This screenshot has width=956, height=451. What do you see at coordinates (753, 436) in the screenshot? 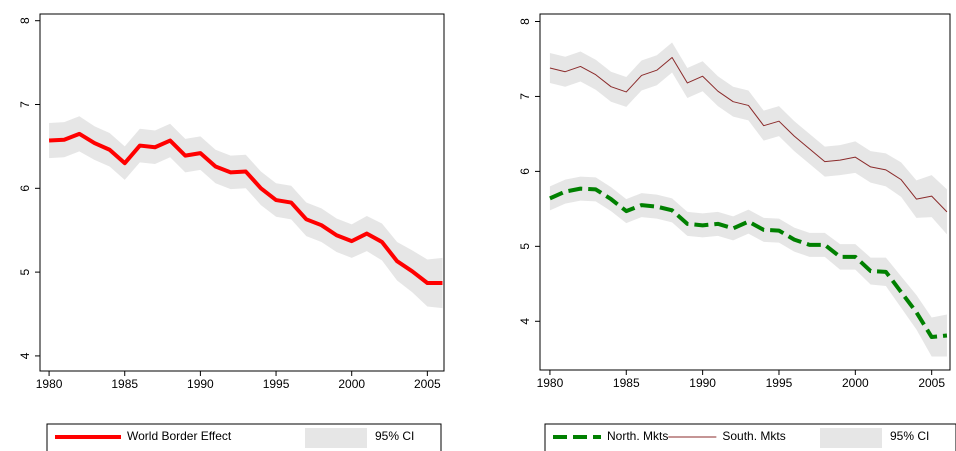
I see `legend-label: South. Mkts` at bounding box center [753, 436].